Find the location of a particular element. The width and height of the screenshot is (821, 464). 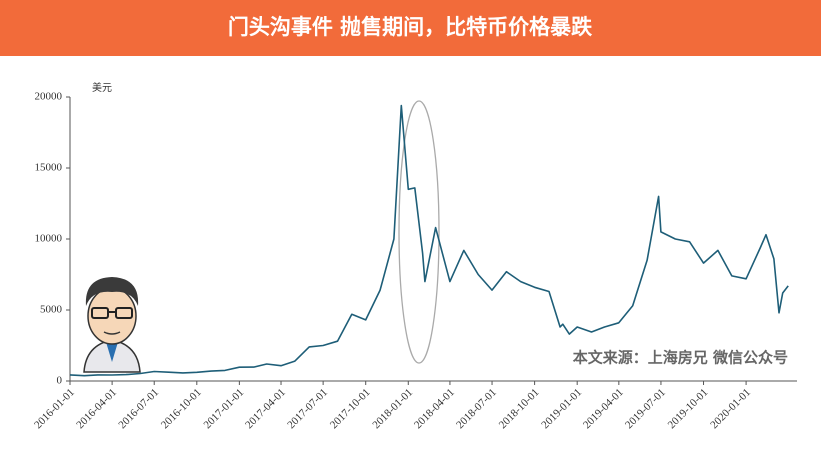

title-banner is located at coordinates (410, 28).